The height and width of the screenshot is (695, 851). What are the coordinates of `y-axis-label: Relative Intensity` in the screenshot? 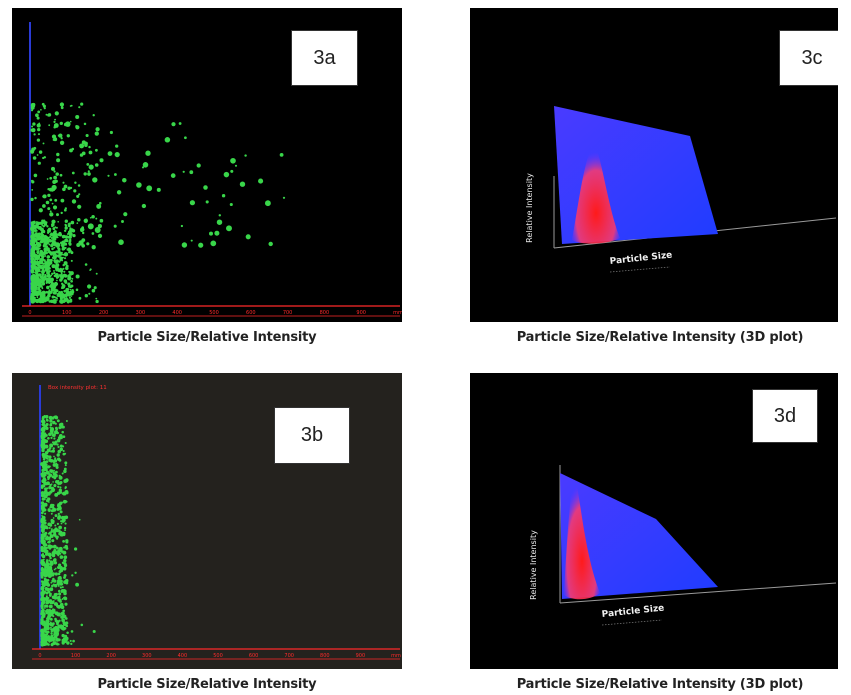 It's located at (529, 208).